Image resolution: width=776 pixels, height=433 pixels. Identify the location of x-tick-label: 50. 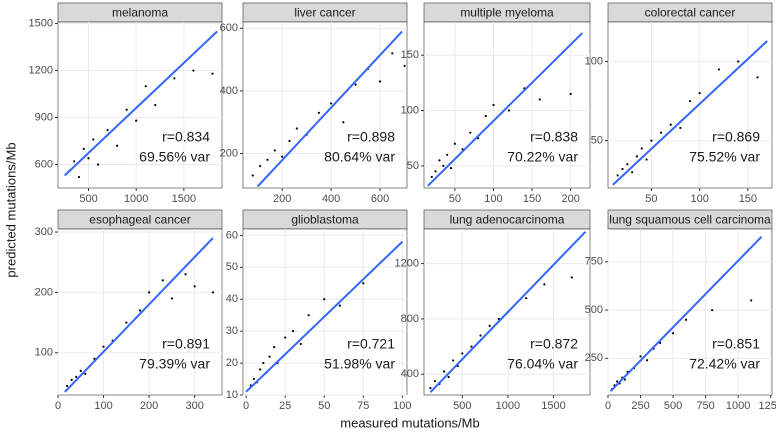
(455, 199).